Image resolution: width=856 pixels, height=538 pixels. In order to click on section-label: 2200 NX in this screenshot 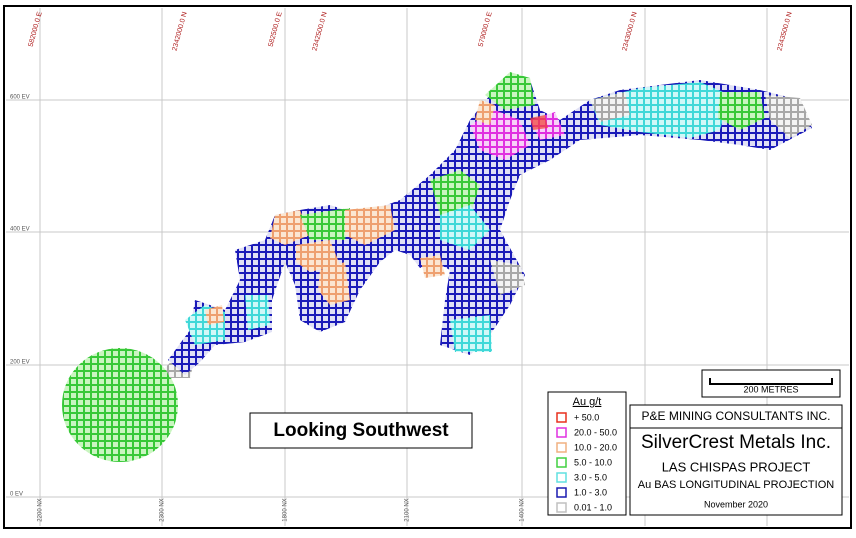, I will do `click(41, 509)`.